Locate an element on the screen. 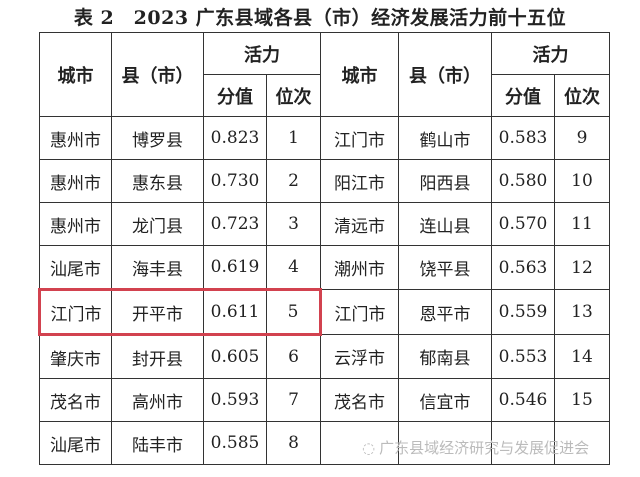 This screenshot has height=477, width=640. cell-rank: 15 is located at coordinates (582, 400).